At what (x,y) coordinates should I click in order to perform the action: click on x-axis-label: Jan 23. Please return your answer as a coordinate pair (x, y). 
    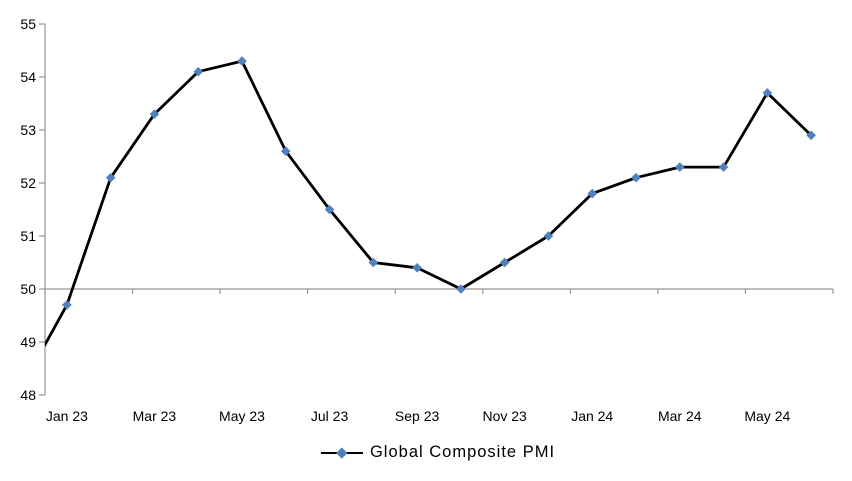
    Looking at the image, I should click on (67, 416).